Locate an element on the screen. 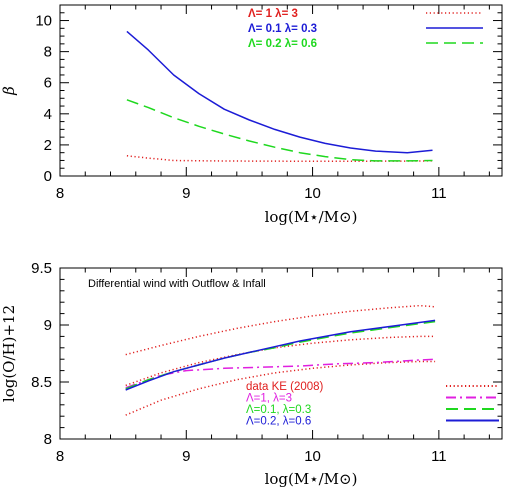 Image resolution: width=529 pixels, height=493 pixels. legend-label: Λ= 0.1 λ= 0.3 is located at coordinates (282, 29).